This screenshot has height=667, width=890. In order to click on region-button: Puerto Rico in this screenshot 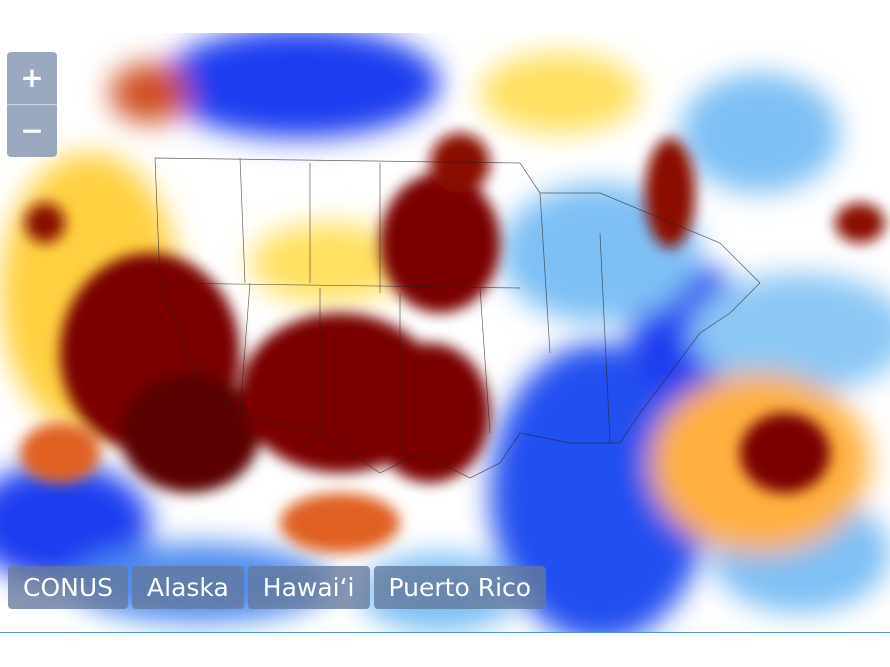, I will do `click(460, 587)`.